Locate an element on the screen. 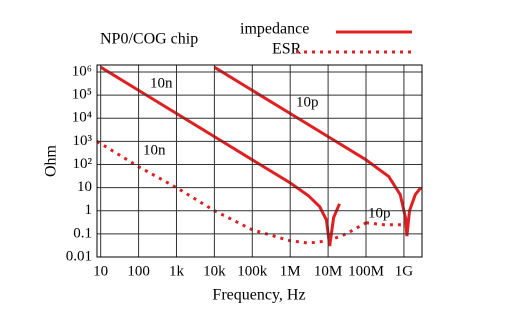 Image resolution: width=512 pixels, height=321 pixels. x-tick-label: 100k is located at coordinates (252, 271).